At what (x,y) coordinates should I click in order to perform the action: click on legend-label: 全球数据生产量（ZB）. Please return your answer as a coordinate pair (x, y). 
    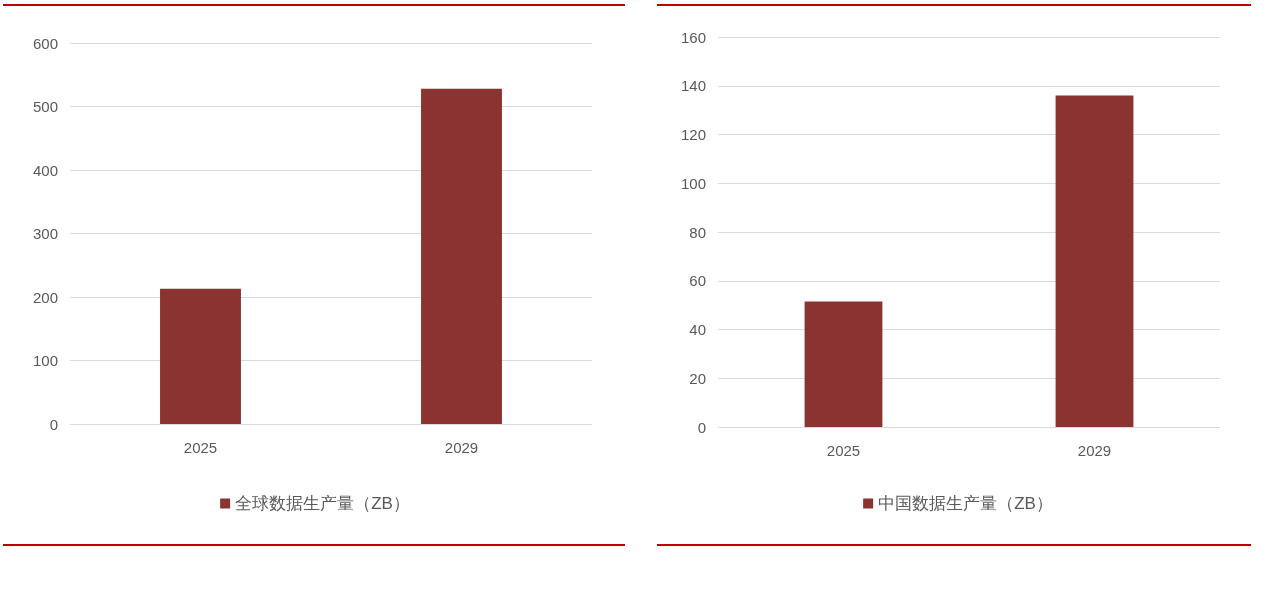
    Looking at the image, I should click on (322, 503).